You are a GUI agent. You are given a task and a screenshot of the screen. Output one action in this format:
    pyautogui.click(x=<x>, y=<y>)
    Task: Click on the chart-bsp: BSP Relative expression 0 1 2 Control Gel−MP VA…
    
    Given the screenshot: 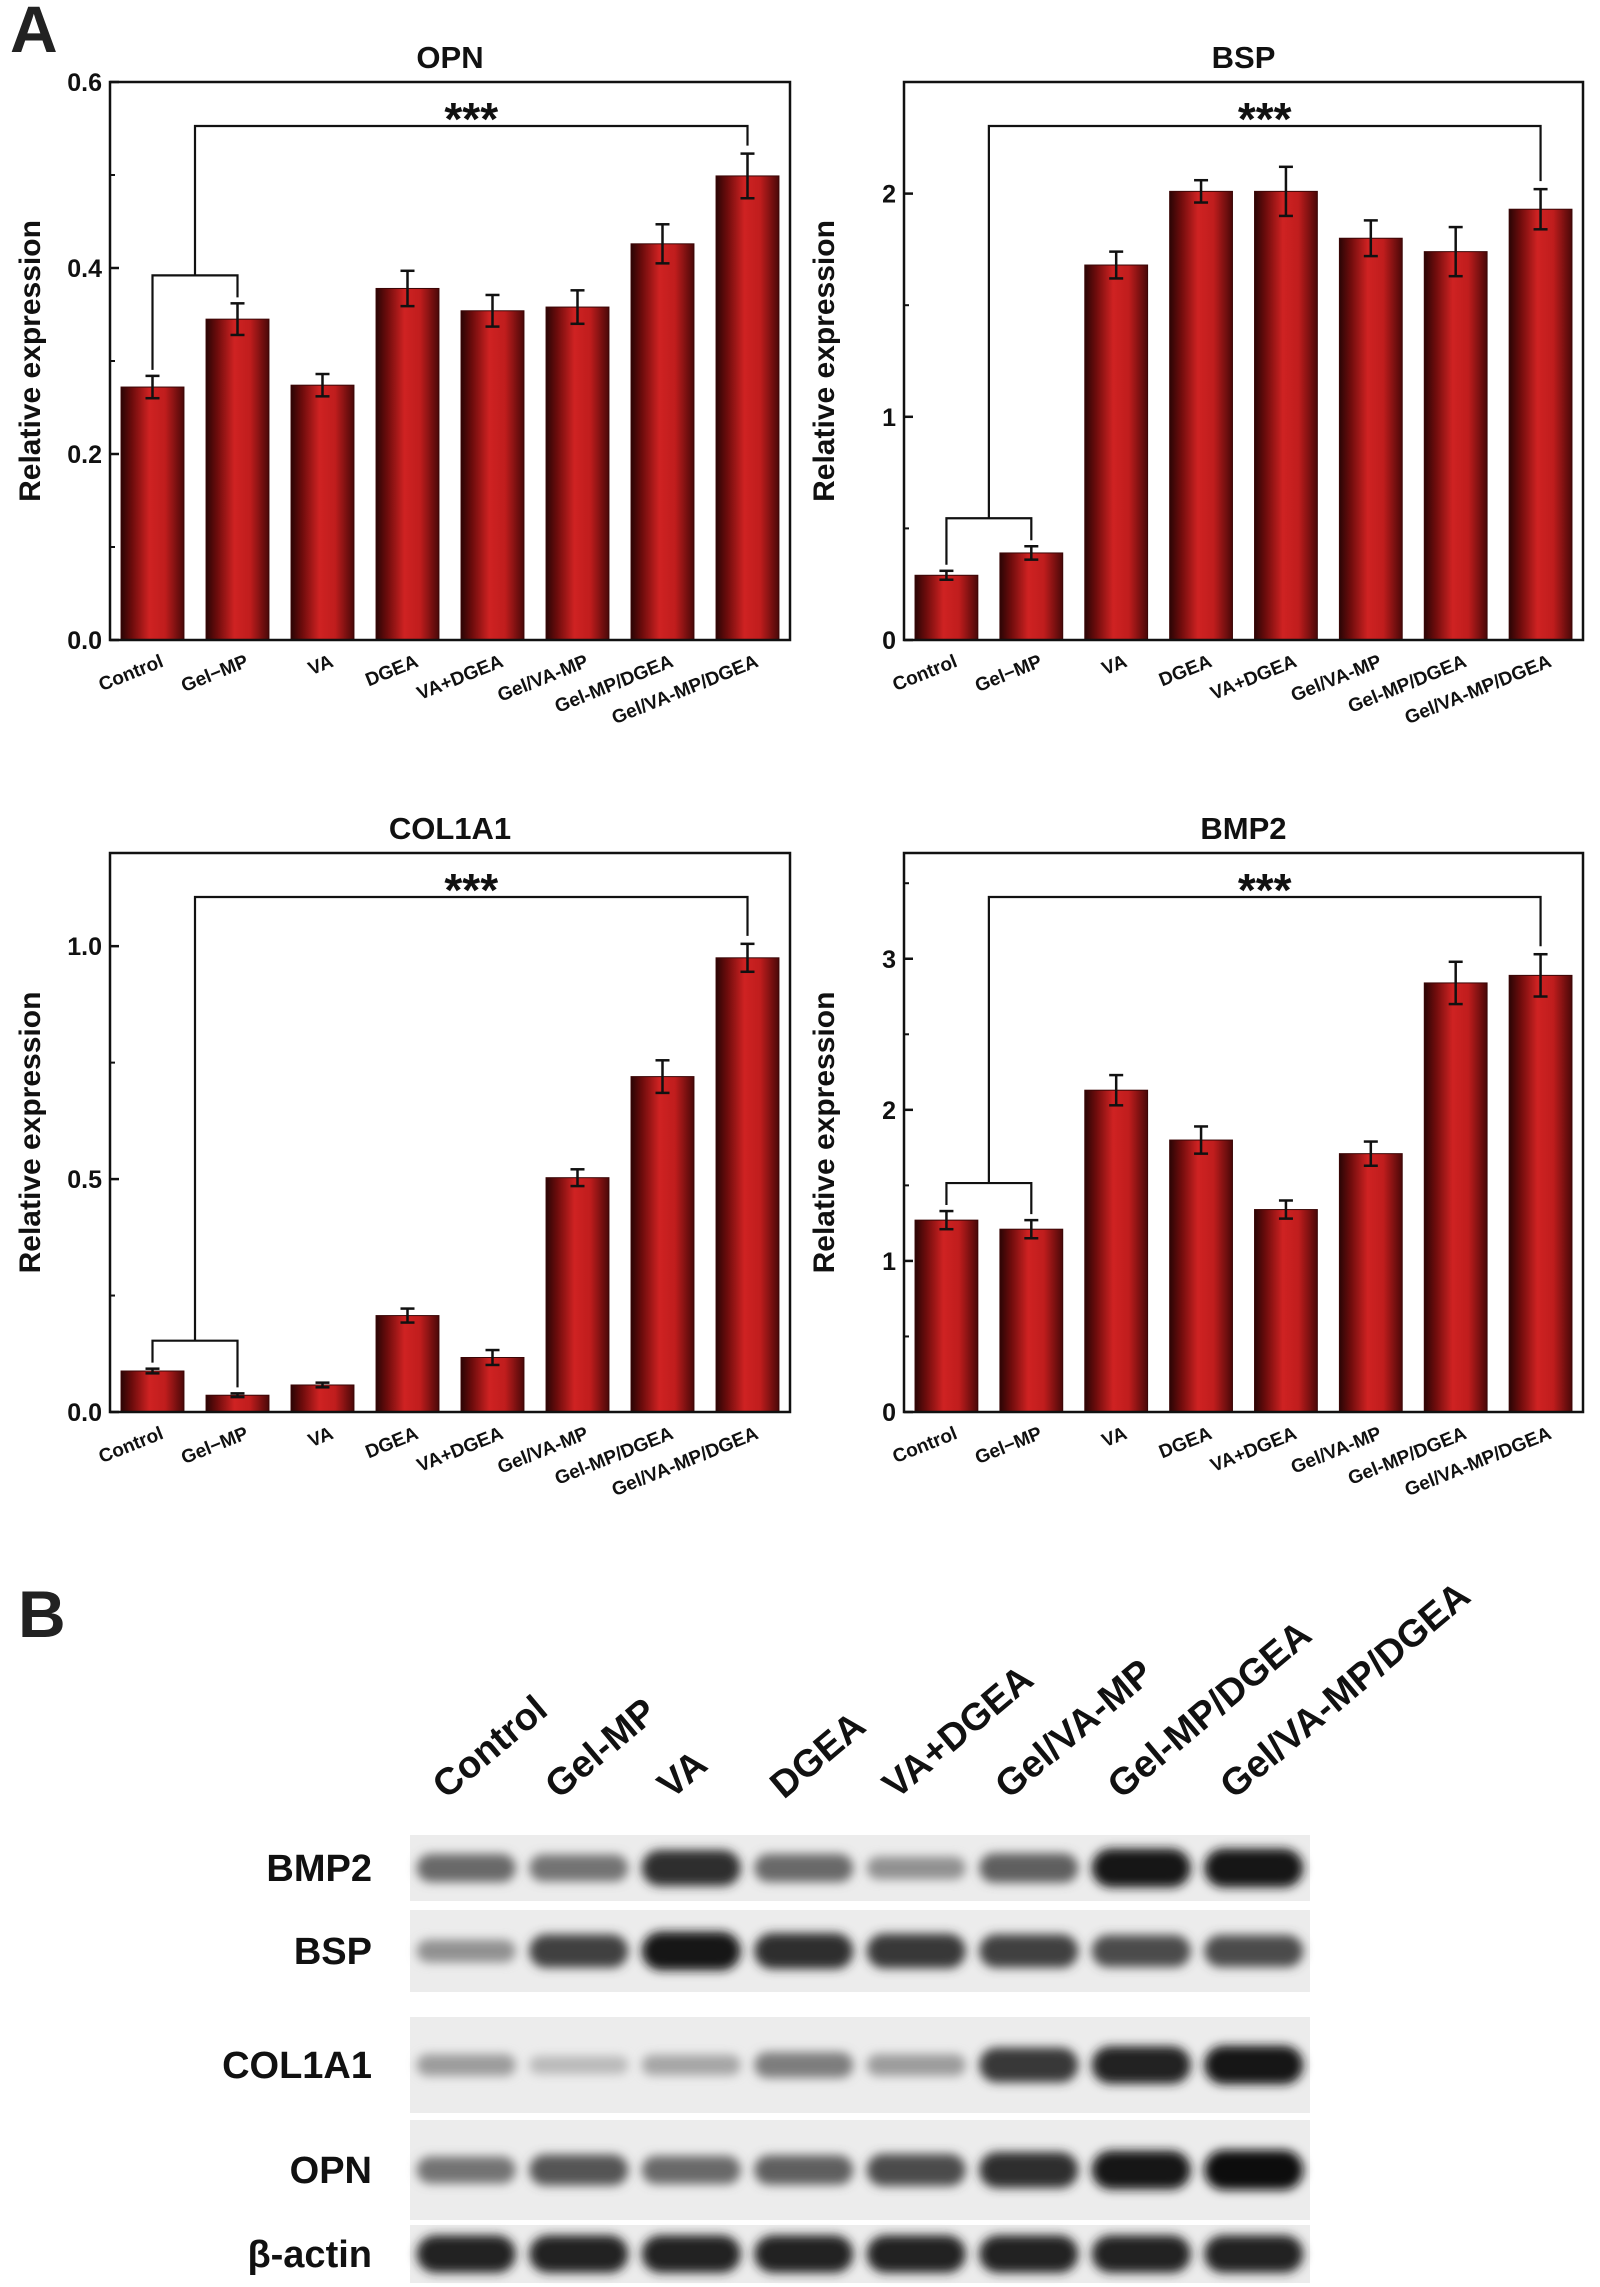 What is the action you would take?
    pyautogui.click(x=1196, y=384)
    